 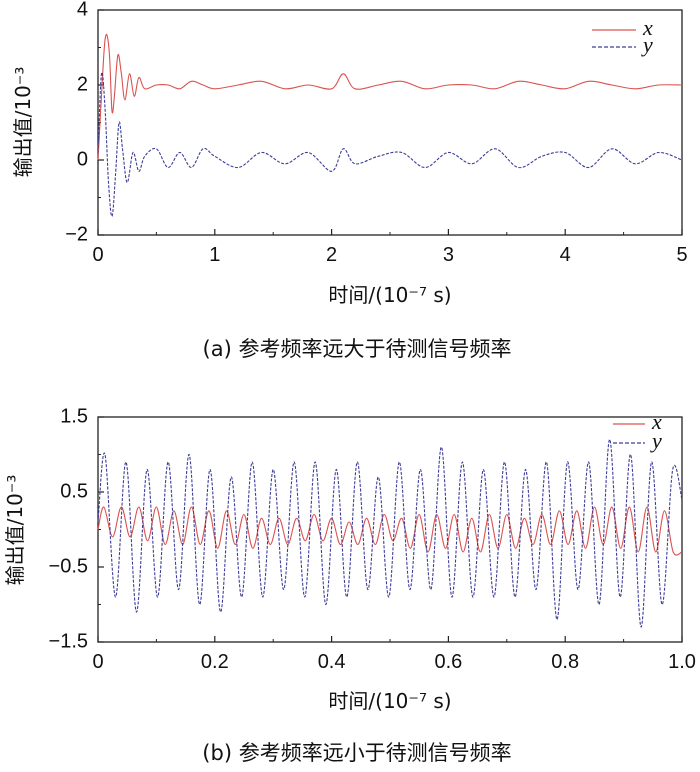 What do you see at coordinates (82, 84) in the screenshot?
I see `y-tick-label: 2` at bounding box center [82, 84].